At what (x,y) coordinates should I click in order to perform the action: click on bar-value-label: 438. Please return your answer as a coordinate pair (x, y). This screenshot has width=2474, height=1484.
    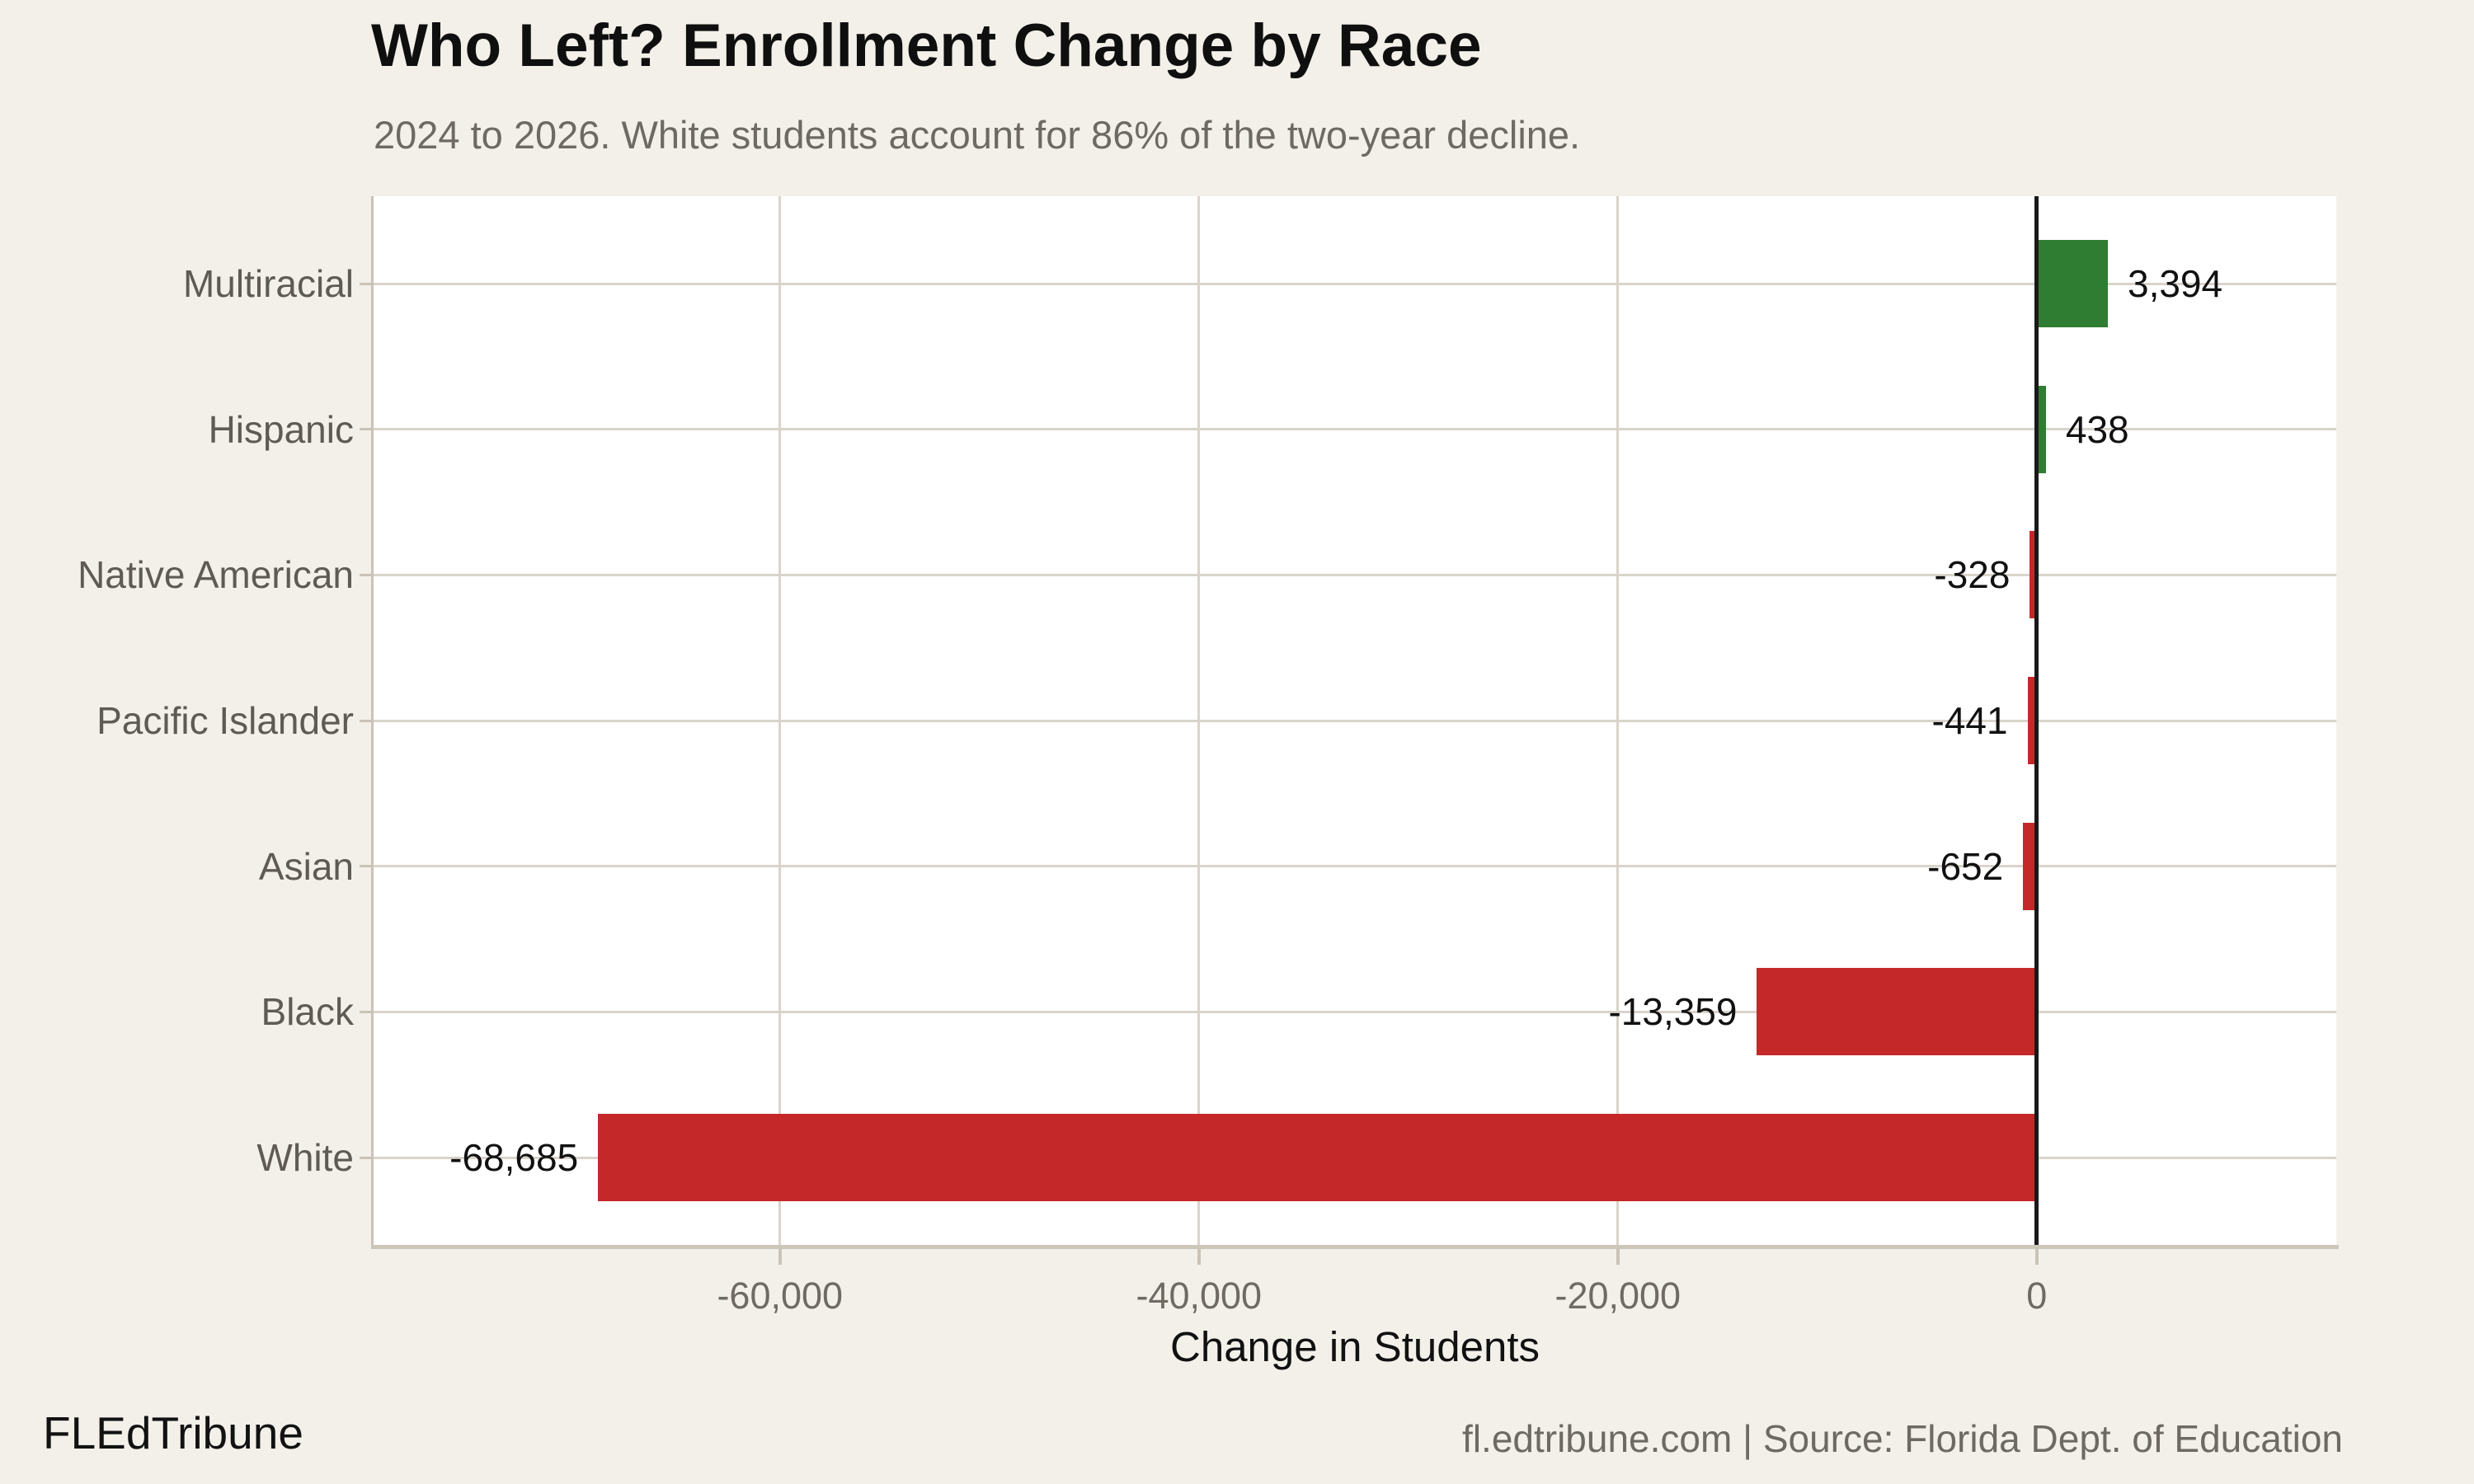
    Looking at the image, I should click on (2097, 429).